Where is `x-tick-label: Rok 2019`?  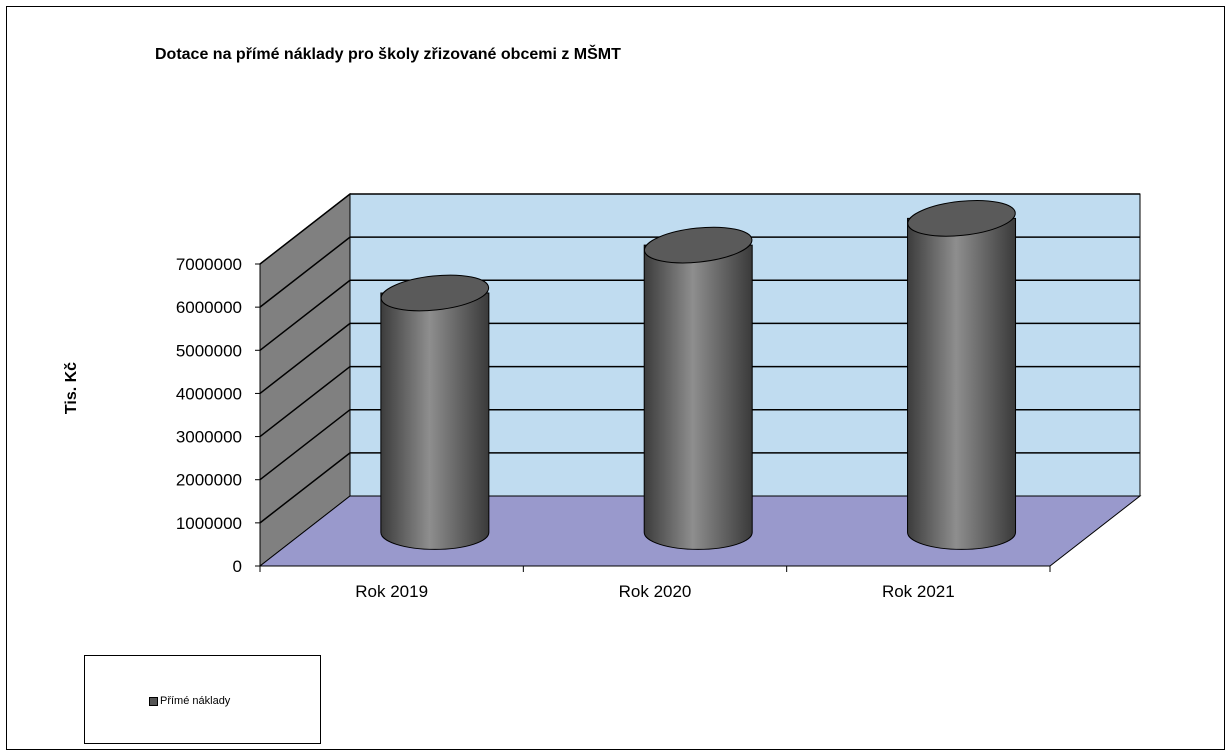 x-tick-label: Rok 2019 is located at coordinates (391, 591).